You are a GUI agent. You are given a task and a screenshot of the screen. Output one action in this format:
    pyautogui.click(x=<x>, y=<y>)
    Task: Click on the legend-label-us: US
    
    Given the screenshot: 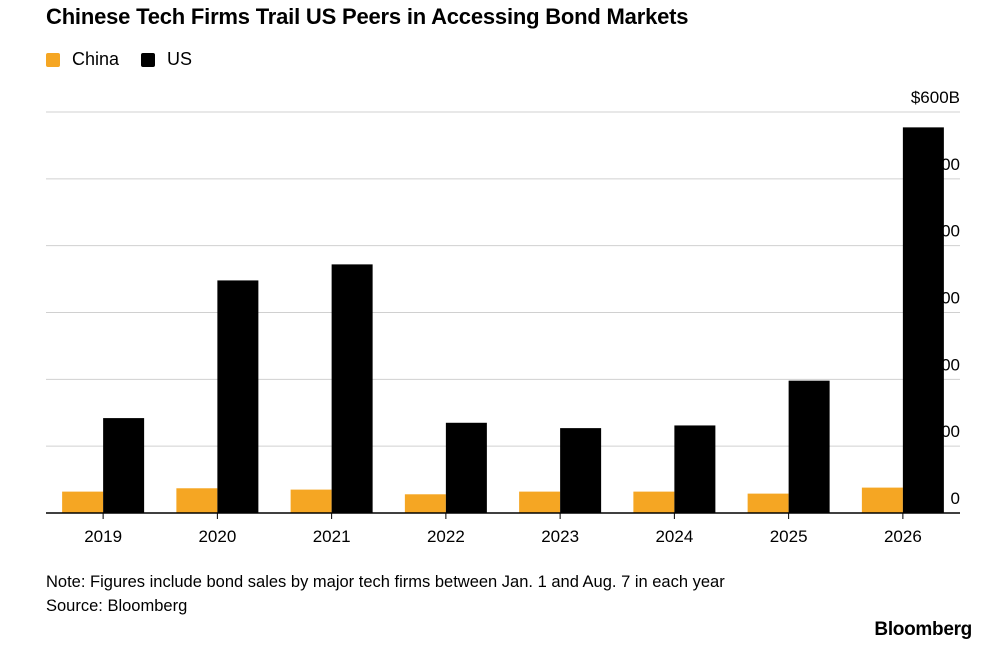 What is the action you would take?
    pyautogui.click(x=180, y=59)
    